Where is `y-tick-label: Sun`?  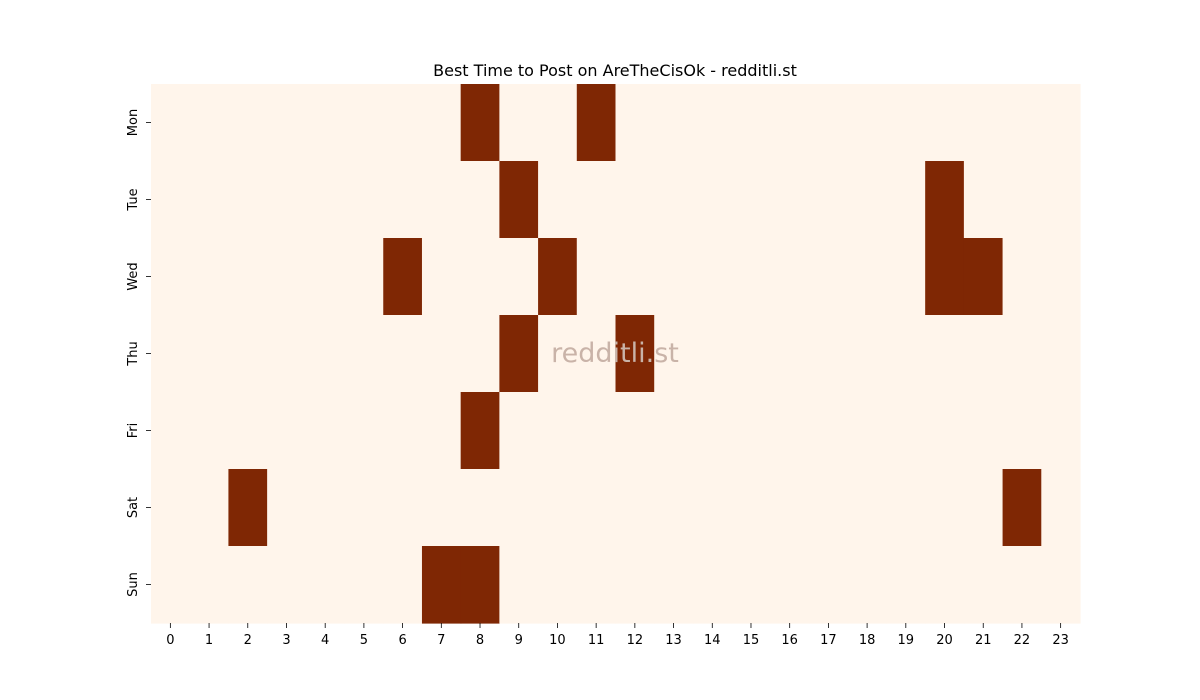 y-tick-label: Sun is located at coordinates (133, 584).